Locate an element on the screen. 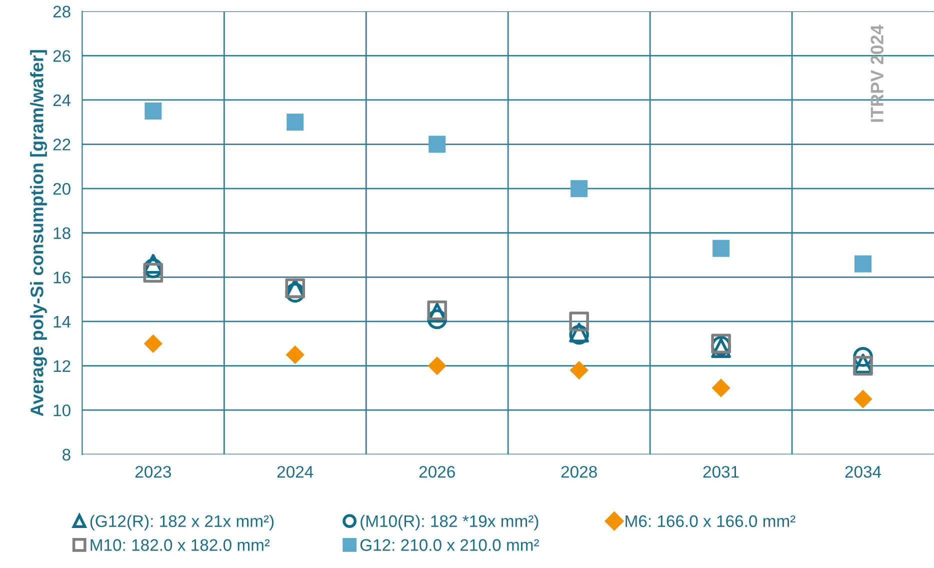 Image resolution: width=934 pixels, height=568 pixels. legend-label: M10: 182.0 x 182.0 mm² is located at coordinates (180, 545).